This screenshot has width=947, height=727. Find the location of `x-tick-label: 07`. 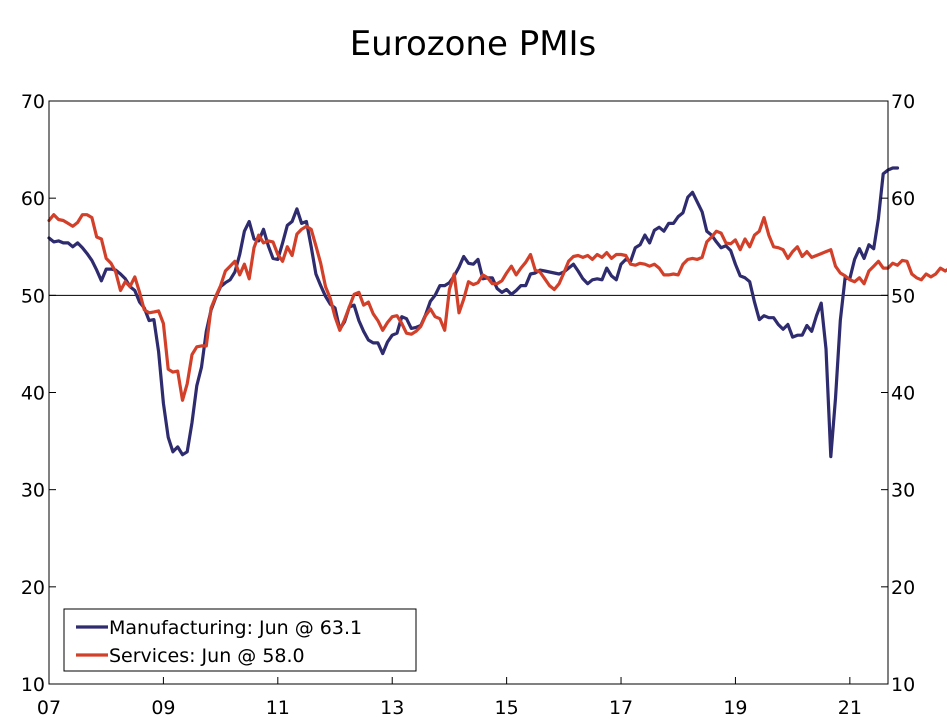

x-tick-label: 07 is located at coordinates (49, 708).